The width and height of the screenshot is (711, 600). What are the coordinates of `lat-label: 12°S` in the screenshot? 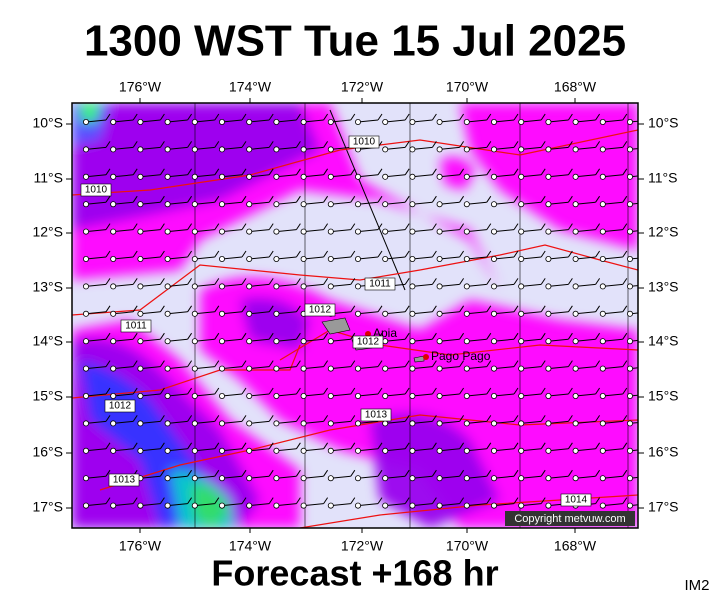 It's located at (47, 232).